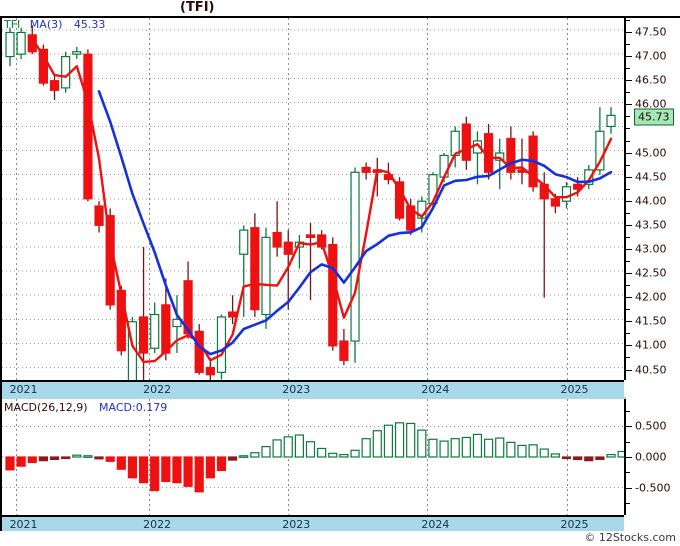 This screenshot has width=680, height=546. Describe the element at coordinates (133, 407) in the screenshot. I see `macd-legend-value: MACD:0.179` at that location.